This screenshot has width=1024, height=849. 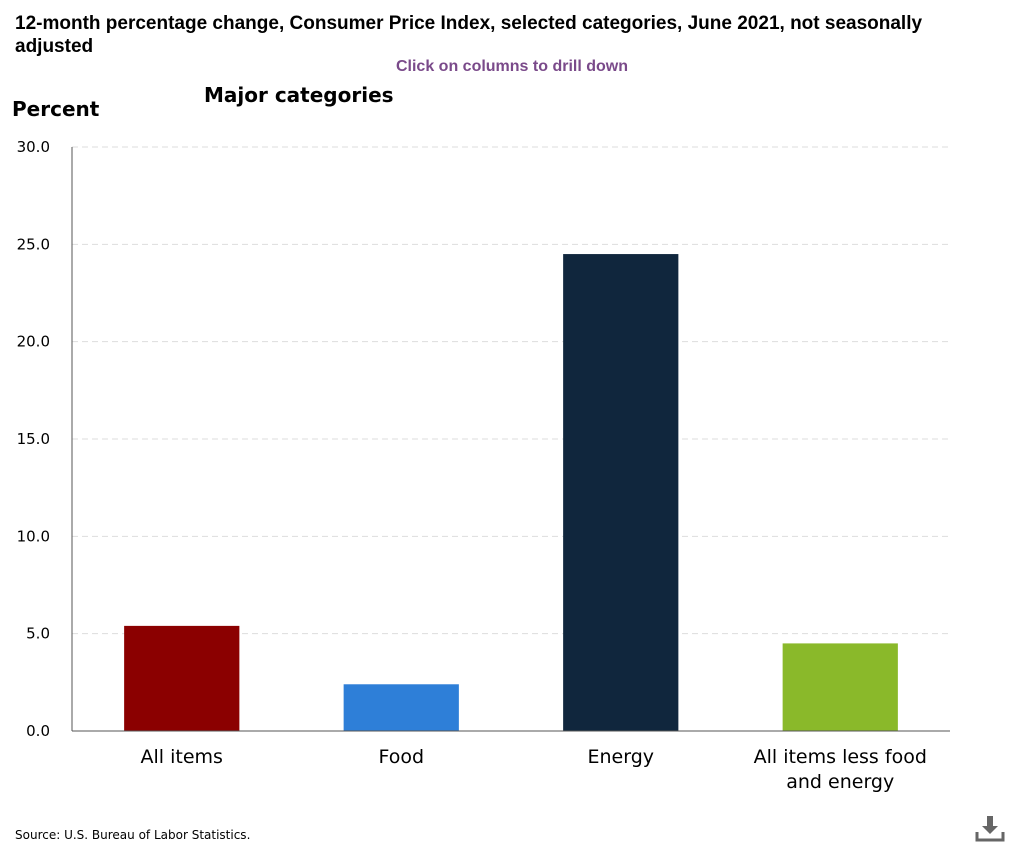 What do you see at coordinates (33, 147) in the screenshot?
I see `y-tick-label: 30.0` at bounding box center [33, 147].